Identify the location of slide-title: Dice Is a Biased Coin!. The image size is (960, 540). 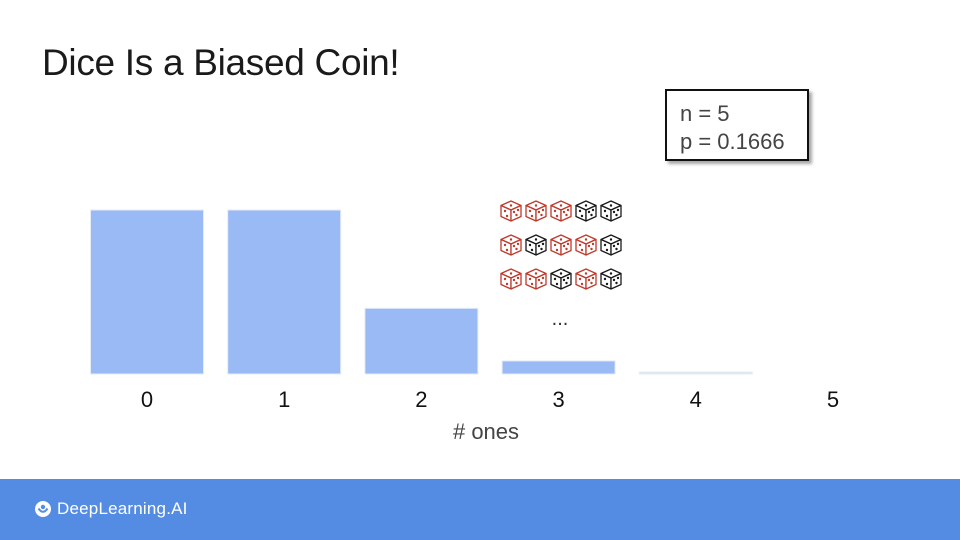
(221, 62).